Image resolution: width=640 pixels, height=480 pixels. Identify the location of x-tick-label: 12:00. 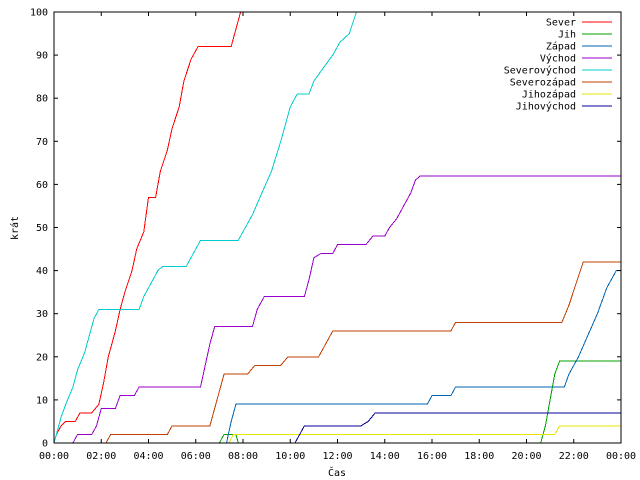
(337, 456).